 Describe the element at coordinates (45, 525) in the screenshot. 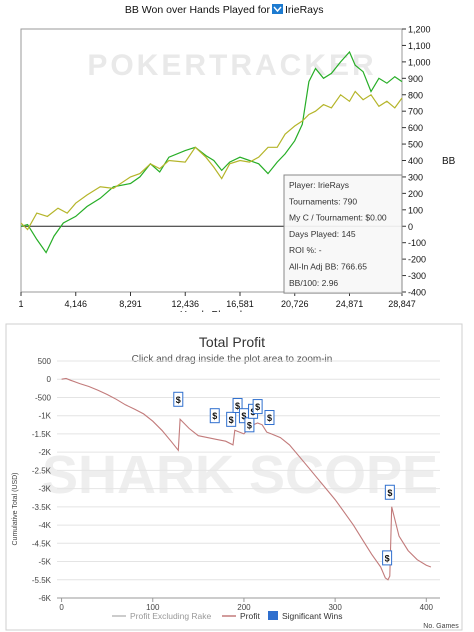

I see `y-tick-label: -4K` at that location.